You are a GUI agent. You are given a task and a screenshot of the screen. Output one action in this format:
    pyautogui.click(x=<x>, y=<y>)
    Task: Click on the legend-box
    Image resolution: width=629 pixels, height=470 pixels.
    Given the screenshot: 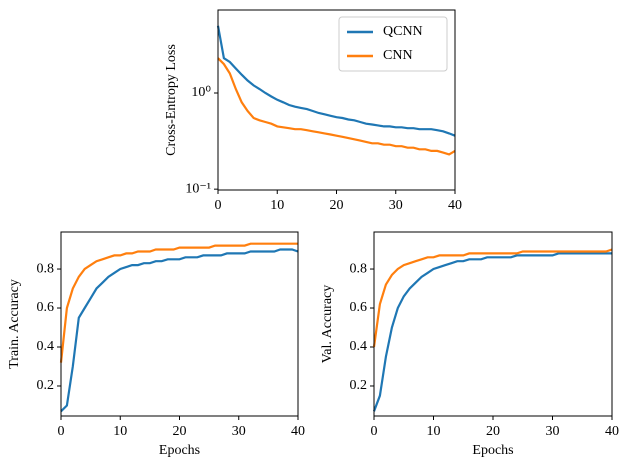 What is the action you would take?
    pyautogui.click(x=393, y=44)
    